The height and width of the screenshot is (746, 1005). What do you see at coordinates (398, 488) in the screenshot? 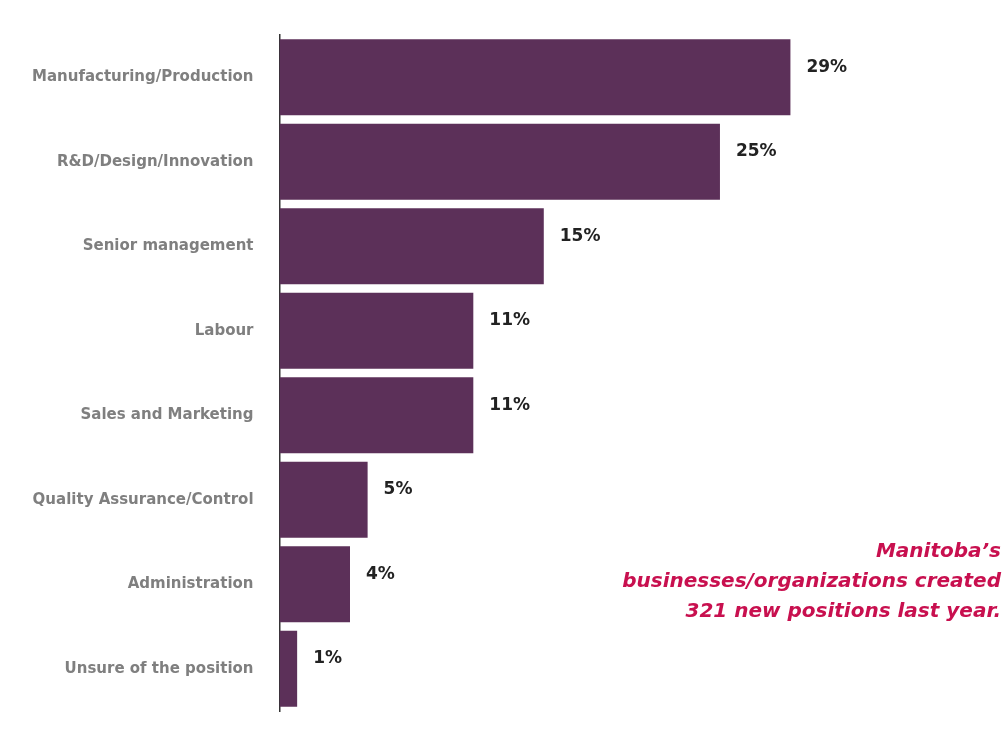
I see `data-label: 5%` at bounding box center [398, 488].